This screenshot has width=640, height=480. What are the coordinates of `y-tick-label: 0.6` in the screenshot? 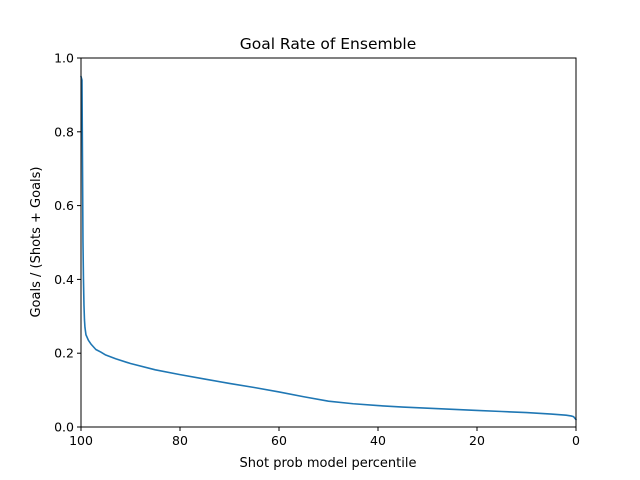 It's located at (64, 205).